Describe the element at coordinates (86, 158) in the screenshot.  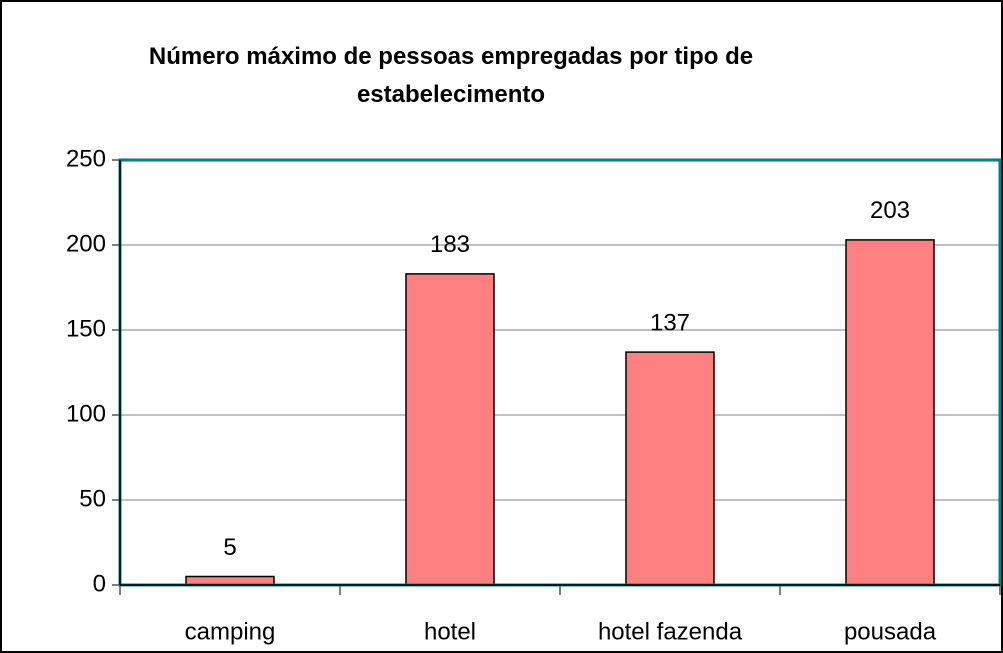
I see `y-tick-label: 250` at that location.